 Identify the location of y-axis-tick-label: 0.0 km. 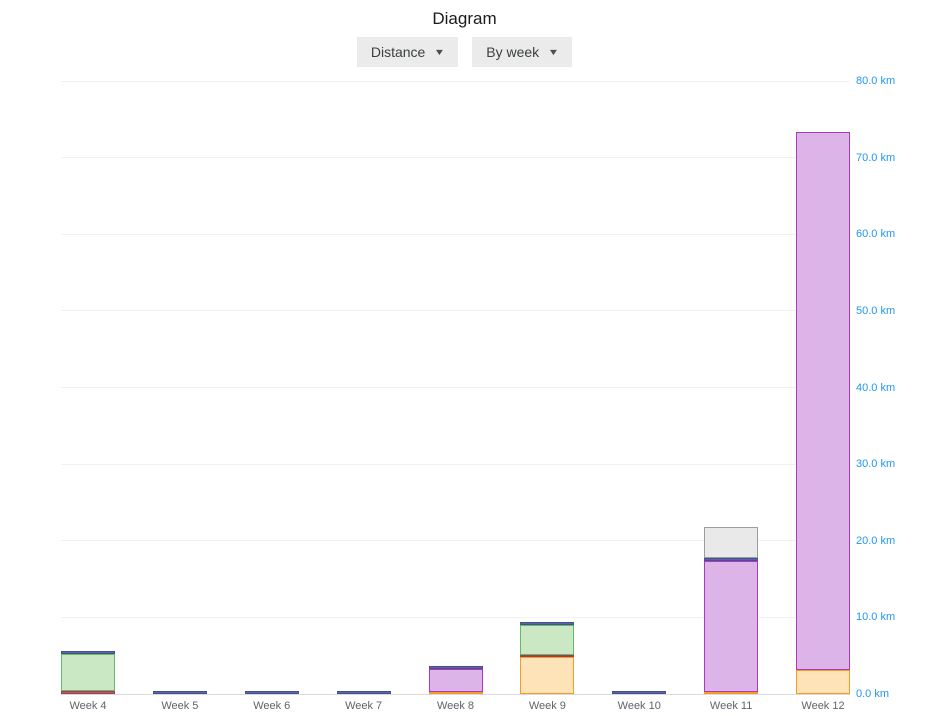
(873, 694).